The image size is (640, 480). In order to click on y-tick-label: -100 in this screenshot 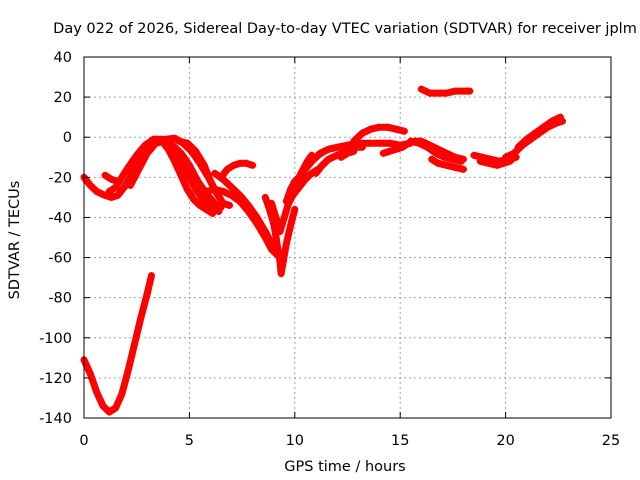, I will do `click(55, 339)`.